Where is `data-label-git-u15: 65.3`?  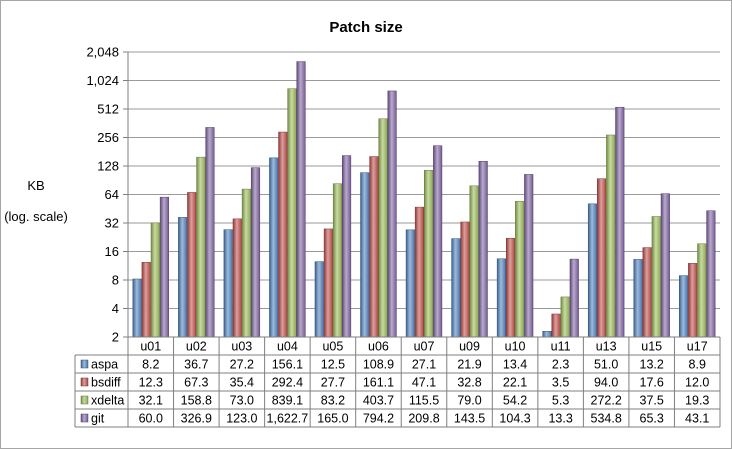
data-label-git-u15: 65.3 is located at coordinates (652, 419).